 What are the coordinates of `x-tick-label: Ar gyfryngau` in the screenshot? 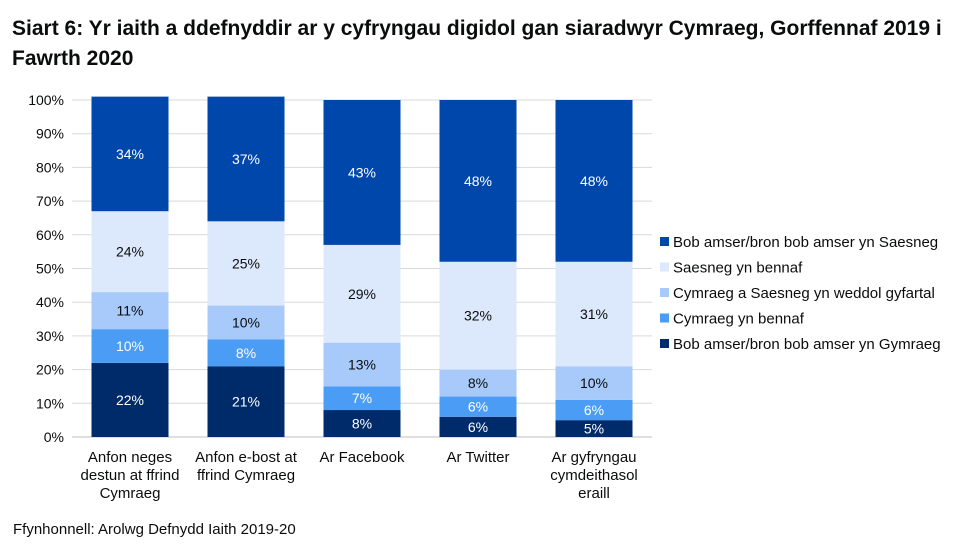 It's located at (593, 457).